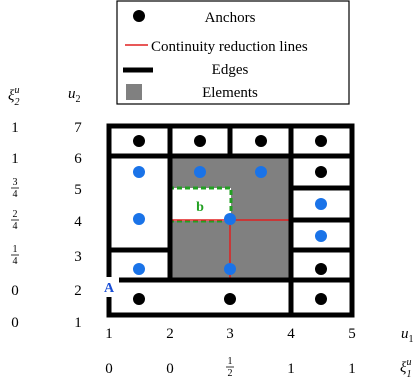 The height and width of the screenshot is (379, 419). I want to click on legend-reduction-lines-label: Continuity reduction lines, so click(229, 47).